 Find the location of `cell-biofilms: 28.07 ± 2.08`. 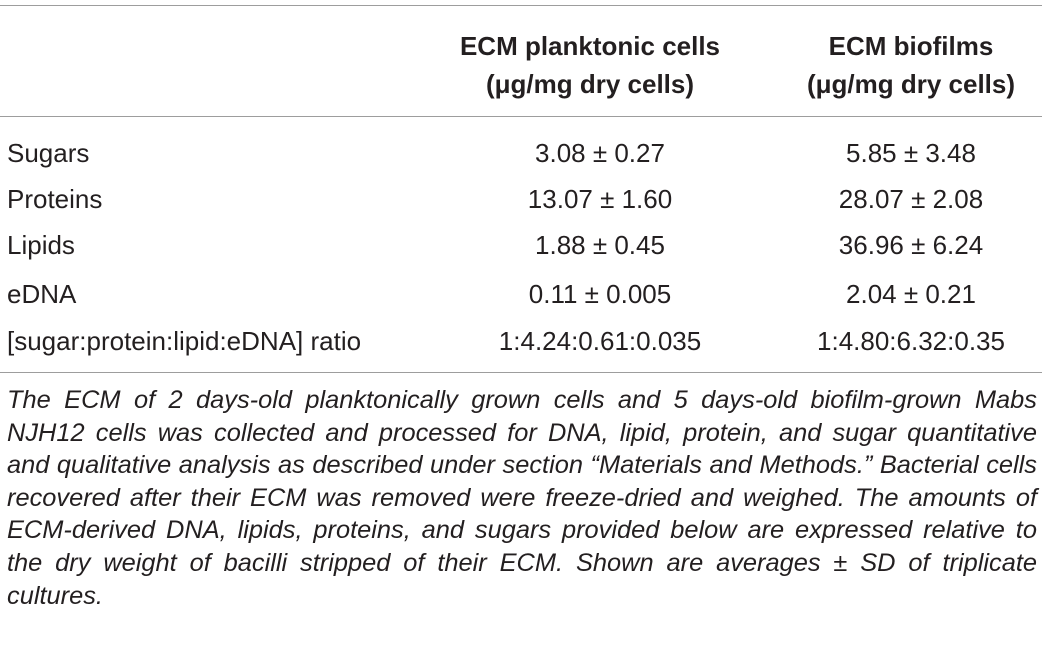

cell-biofilms: 28.07 ± 2.08 is located at coordinates (911, 199).